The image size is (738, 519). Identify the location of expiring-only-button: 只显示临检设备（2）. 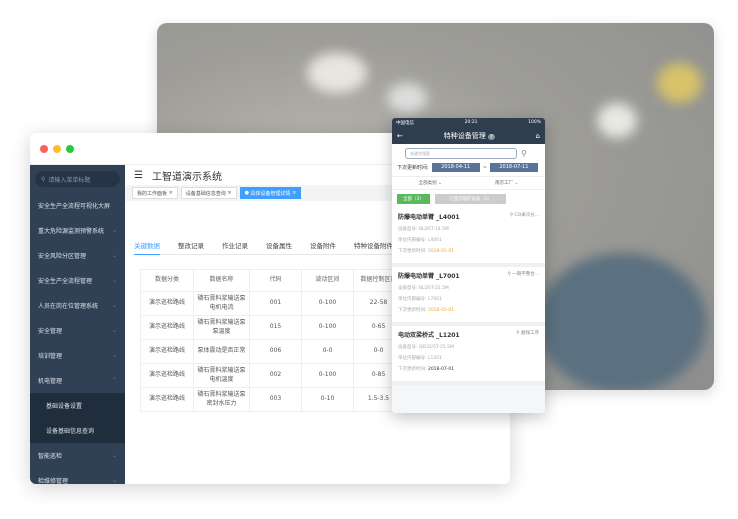
(470, 199).